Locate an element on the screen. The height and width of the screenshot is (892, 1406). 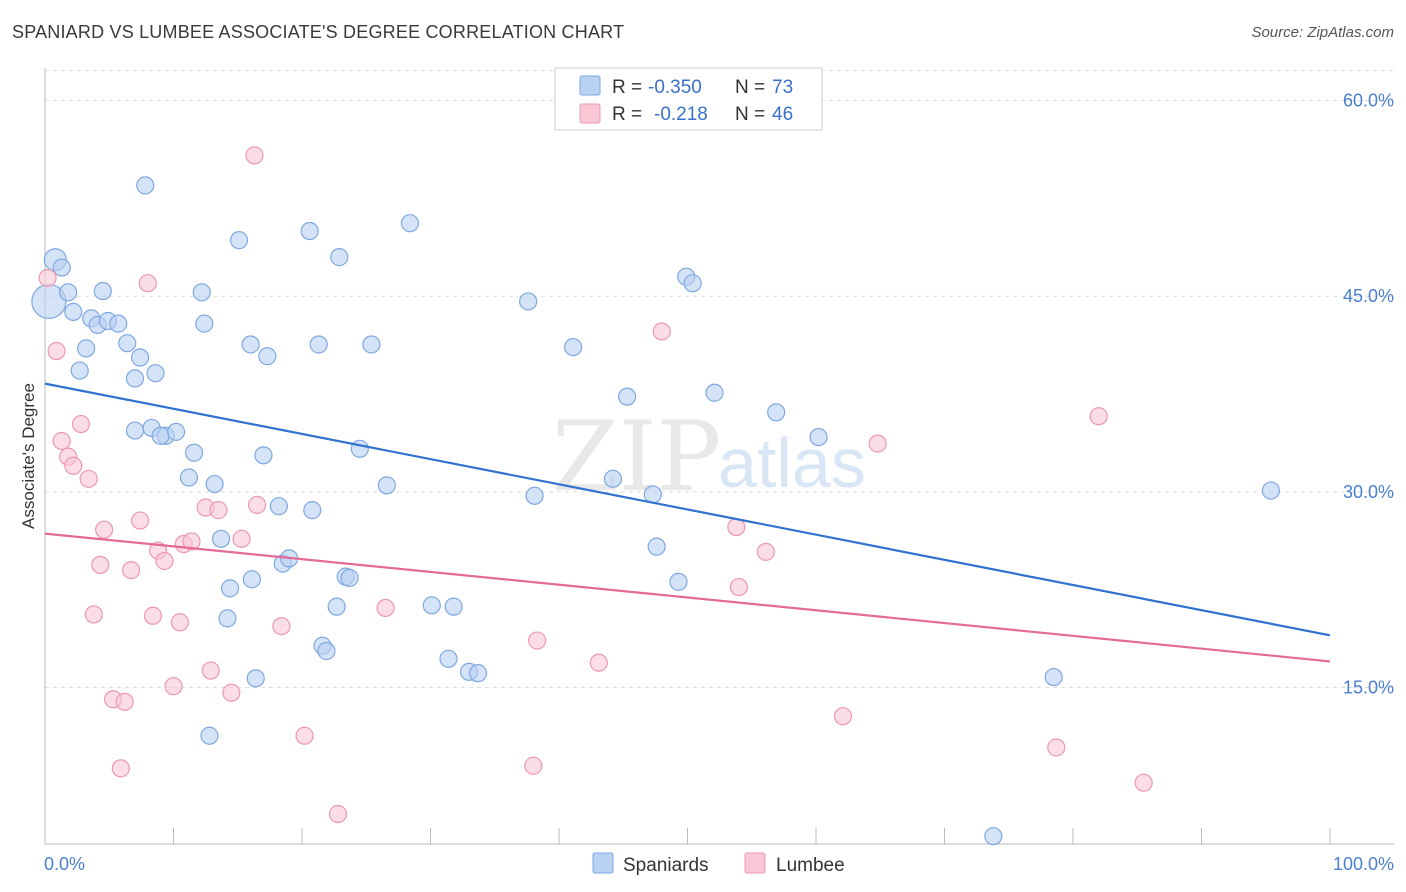
bottom-legend-label-spaniards: Spaniards is located at coordinates (666, 865).